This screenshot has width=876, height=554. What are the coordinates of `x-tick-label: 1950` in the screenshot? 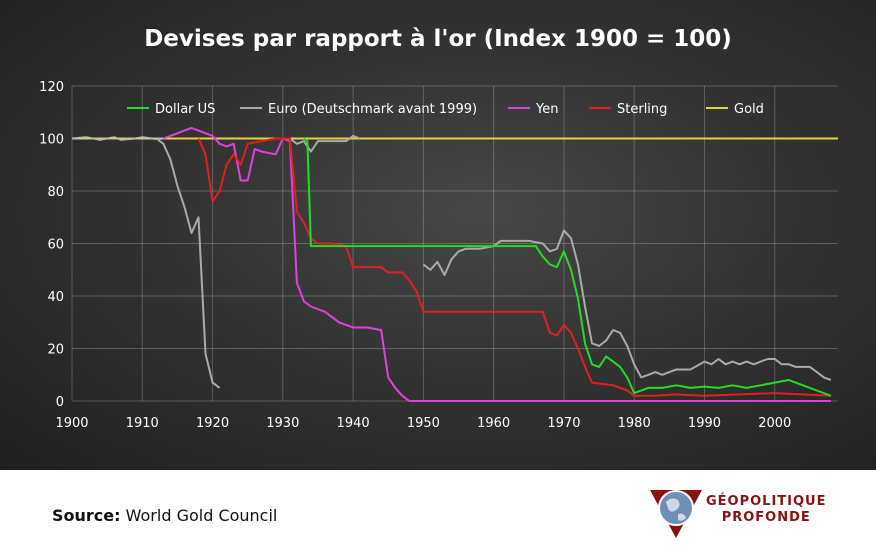 It's located at (423, 423).